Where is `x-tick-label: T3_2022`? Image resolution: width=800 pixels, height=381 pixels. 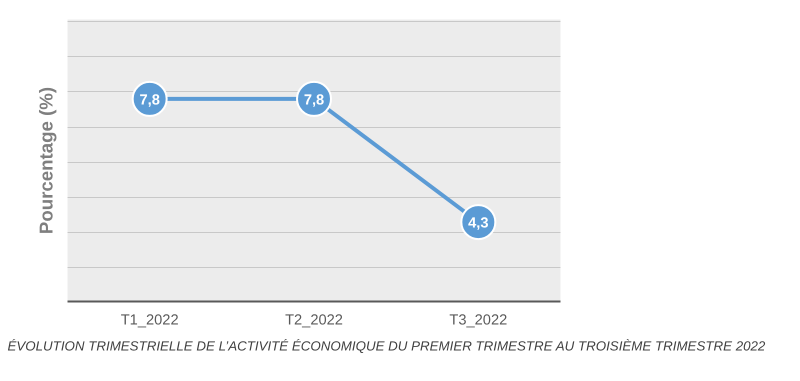
x-tick-label: T3_2022 is located at coordinates (478, 320).